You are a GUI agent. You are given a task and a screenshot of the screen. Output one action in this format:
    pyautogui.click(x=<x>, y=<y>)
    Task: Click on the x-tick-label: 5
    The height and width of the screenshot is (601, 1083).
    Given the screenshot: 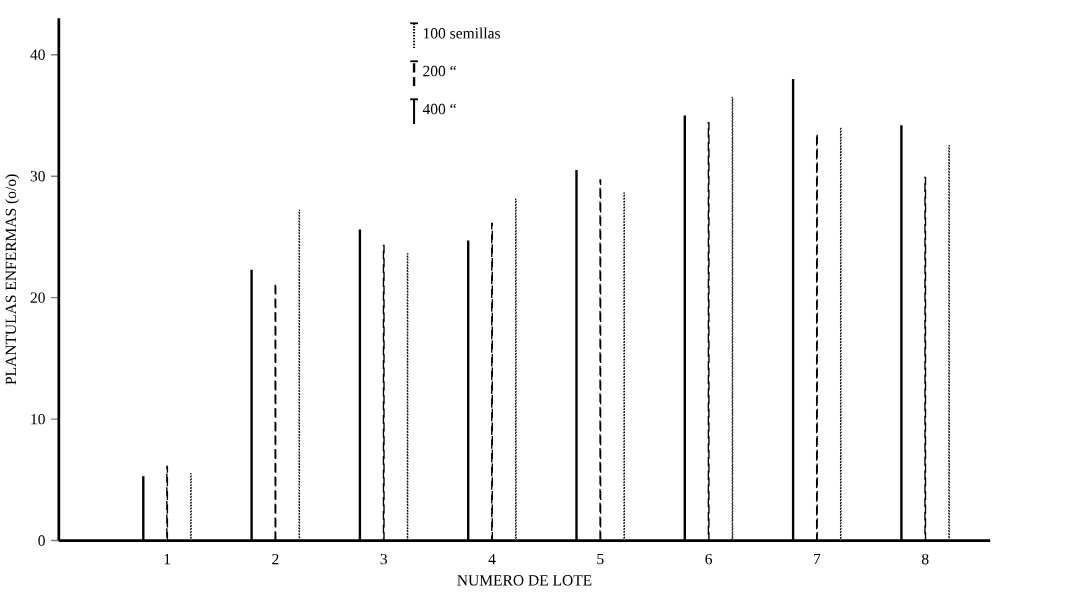 What is the action you would take?
    pyautogui.click(x=600, y=559)
    